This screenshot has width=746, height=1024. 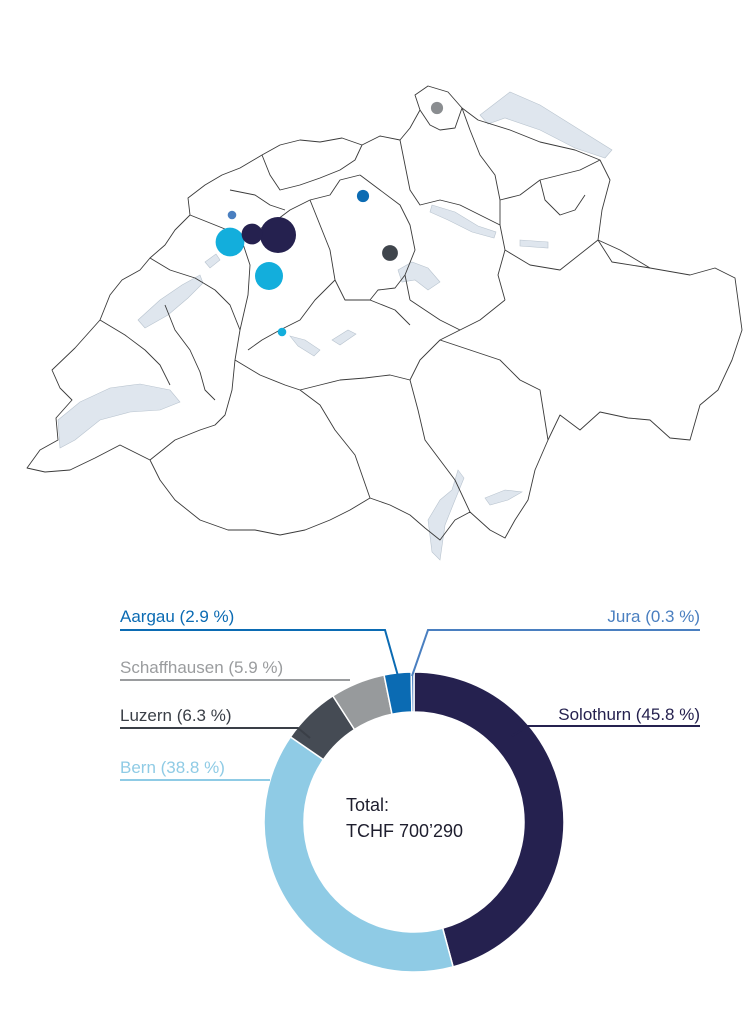 What do you see at coordinates (305, 346) in the screenshot?
I see `lake-thun` at bounding box center [305, 346].